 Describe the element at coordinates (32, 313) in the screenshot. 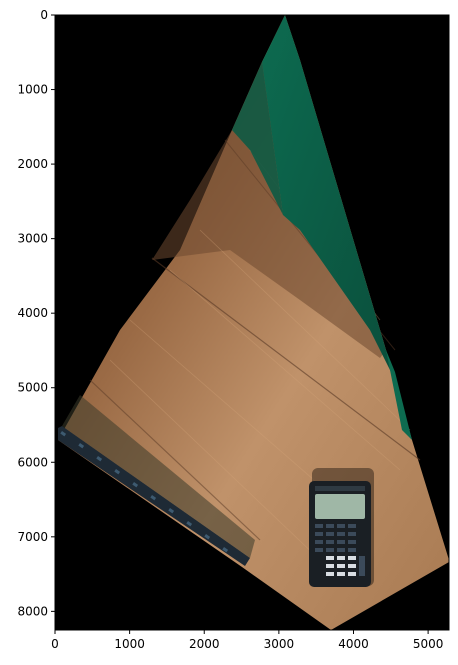

I see `y-tick-label: 4000` at that location.